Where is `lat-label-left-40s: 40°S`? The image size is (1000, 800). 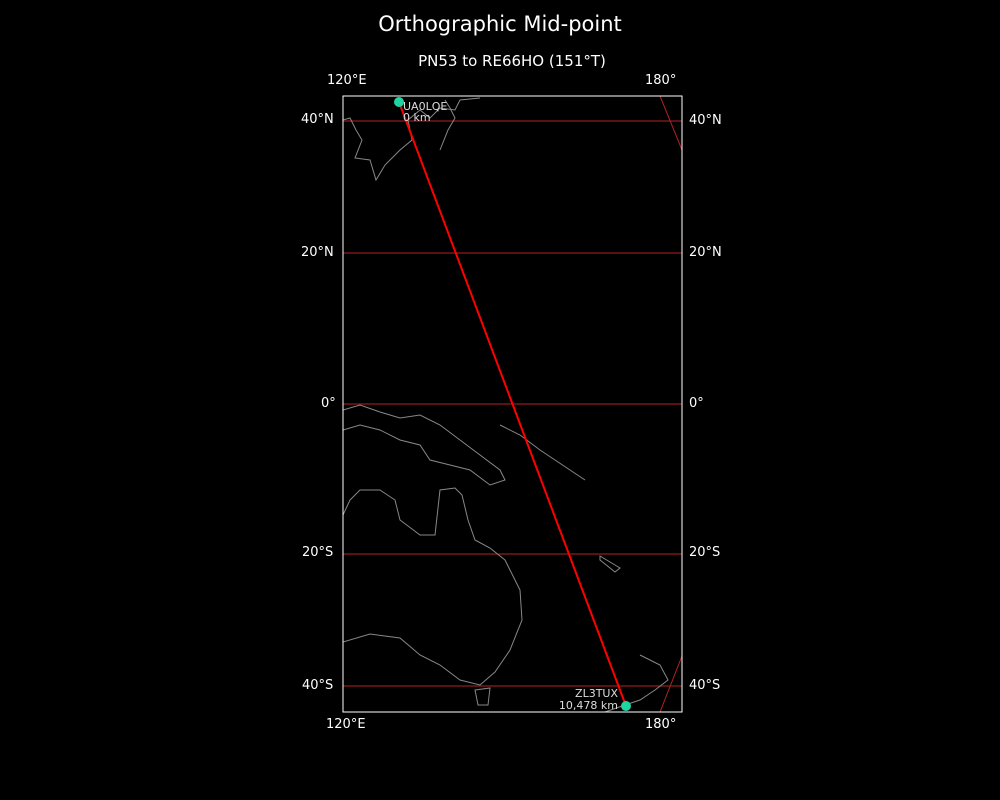 lat-label-left-40s: 40°S is located at coordinates (318, 685).